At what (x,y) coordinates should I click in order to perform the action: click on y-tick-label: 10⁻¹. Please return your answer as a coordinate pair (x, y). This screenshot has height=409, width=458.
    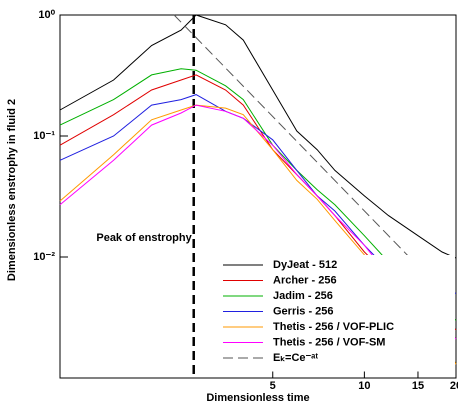
    Looking at the image, I should click on (44, 136).